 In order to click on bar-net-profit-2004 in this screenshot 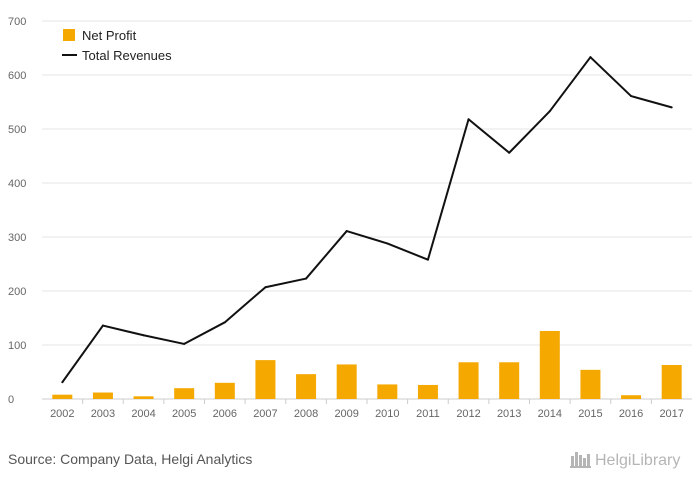, I will do `click(143, 397)`.